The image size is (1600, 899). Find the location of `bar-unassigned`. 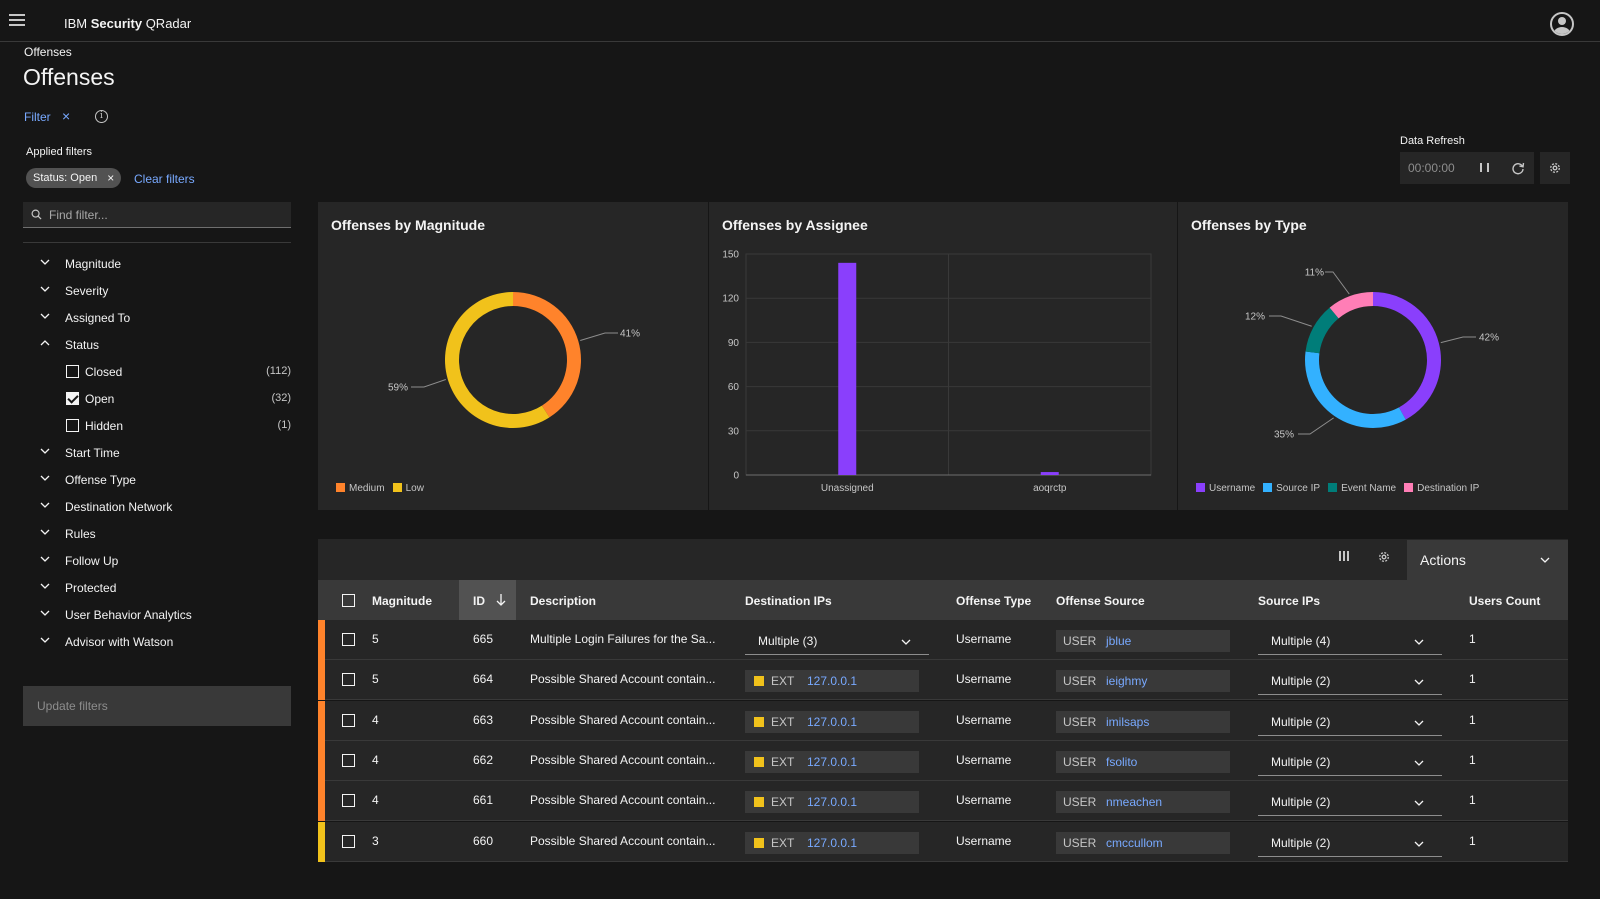

bar-unassigned is located at coordinates (847, 368).